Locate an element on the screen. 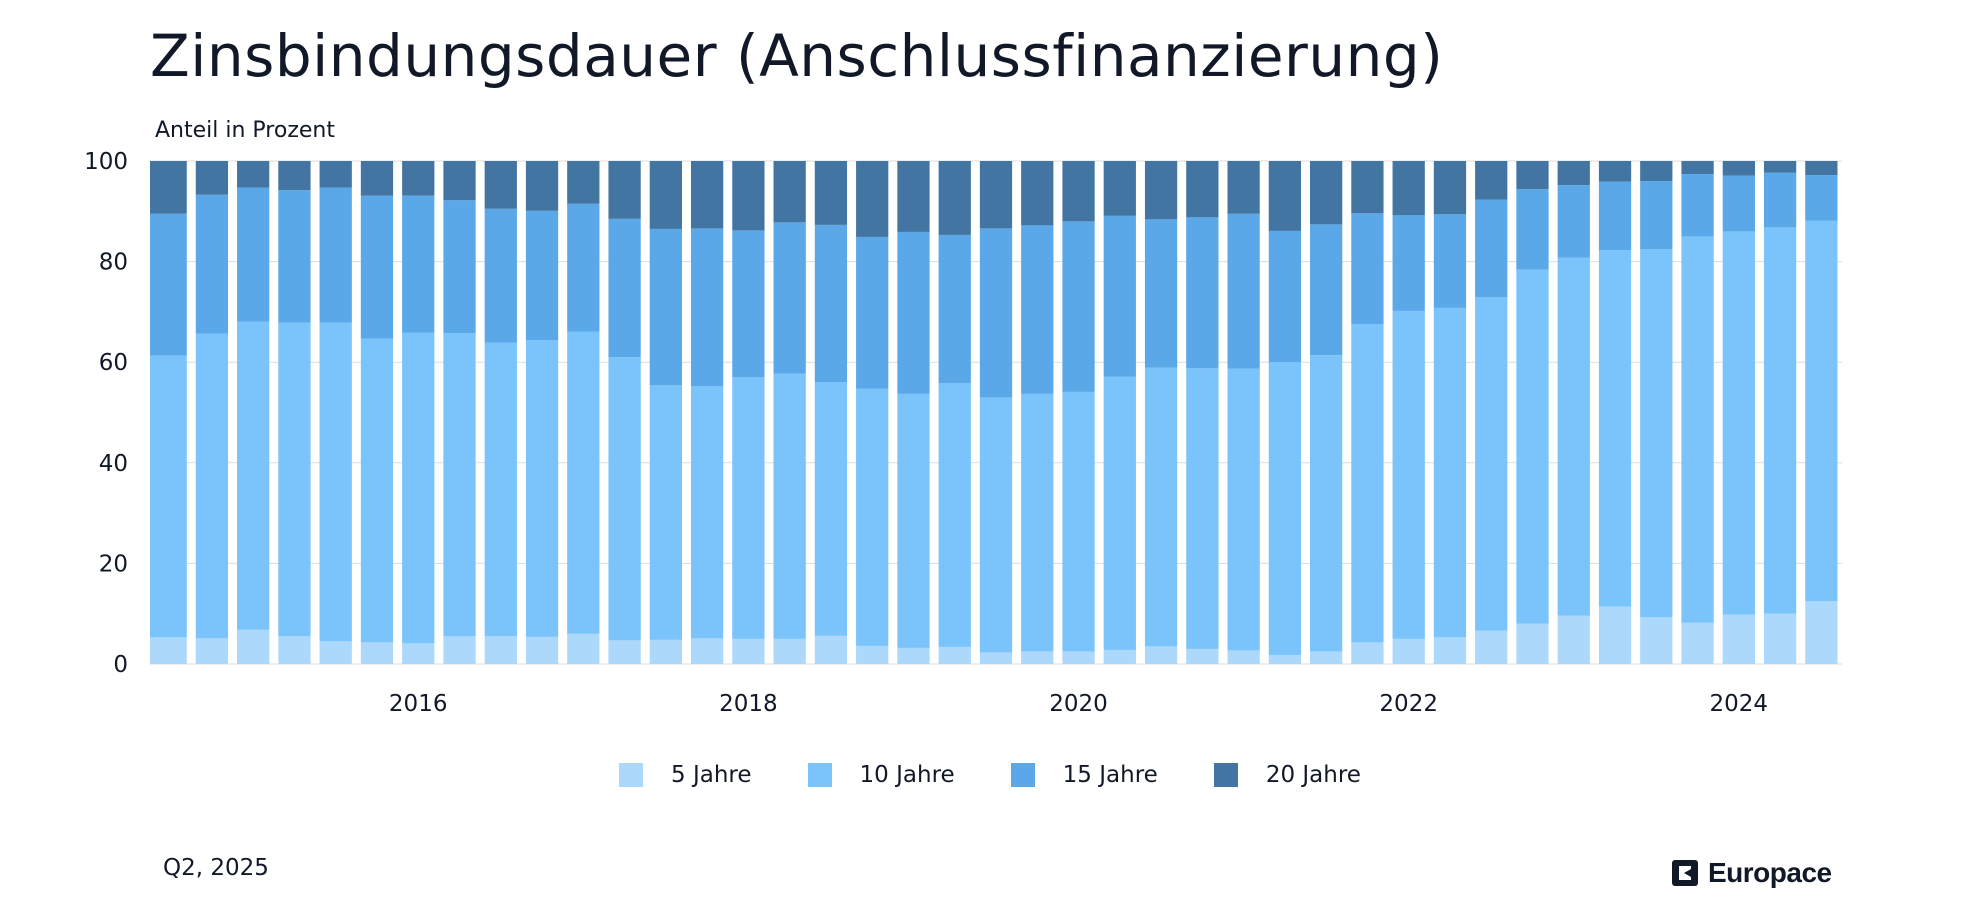 This screenshot has width=1980, height=900. legend-label: 10 Jahre is located at coordinates (907, 775).